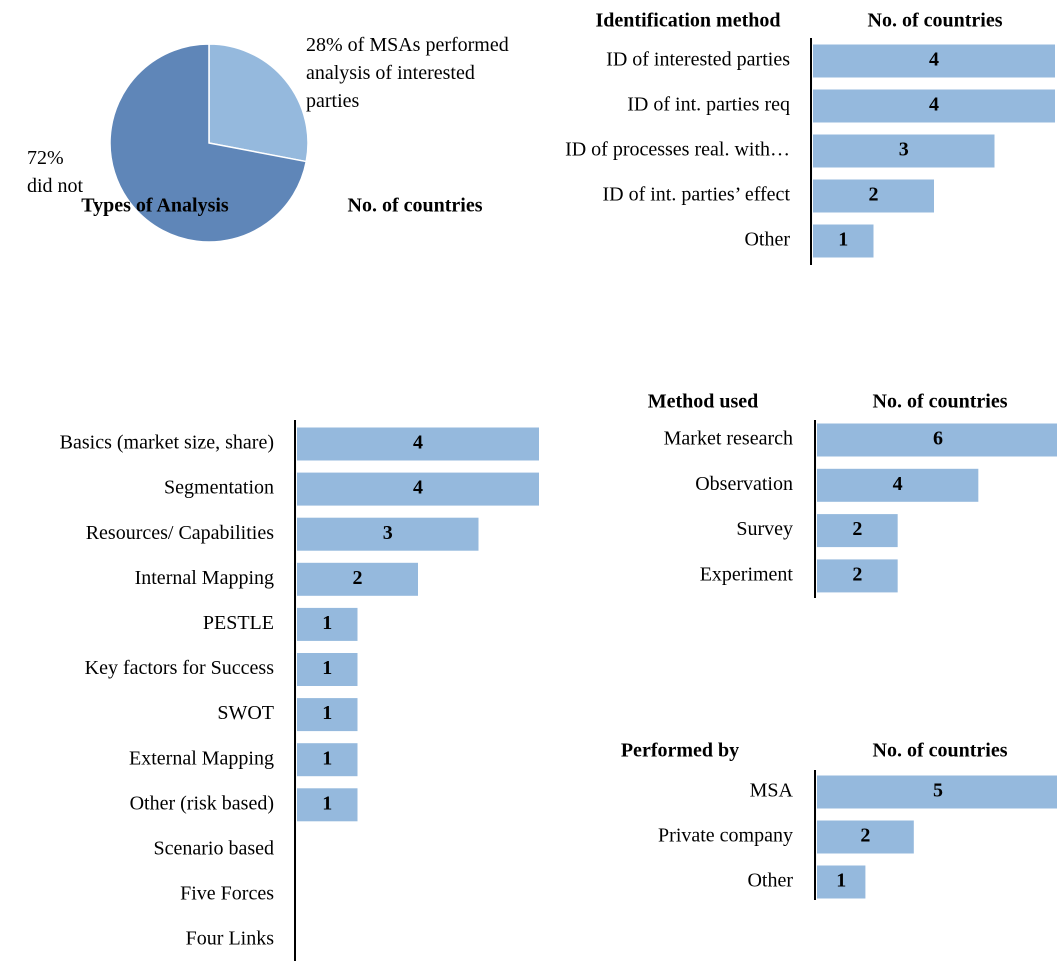  Describe the element at coordinates (772, 791) in the screenshot. I see `category-label: MSA` at that location.